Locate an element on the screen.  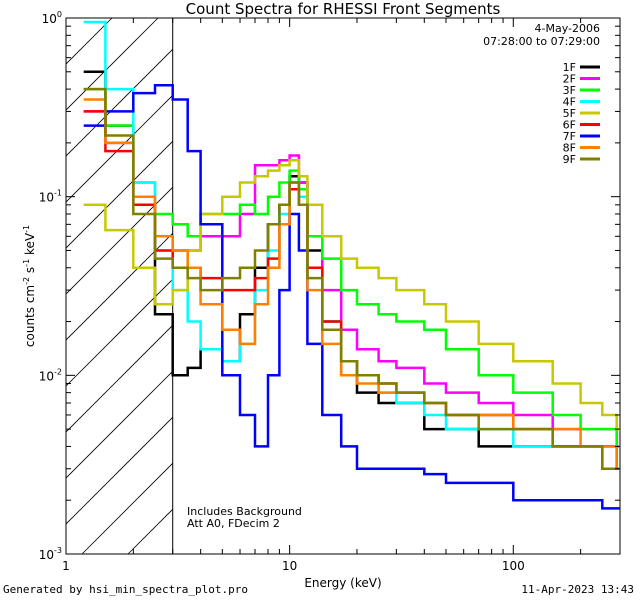
legend-label-6f: 6F is located at coordinates (569, 125).